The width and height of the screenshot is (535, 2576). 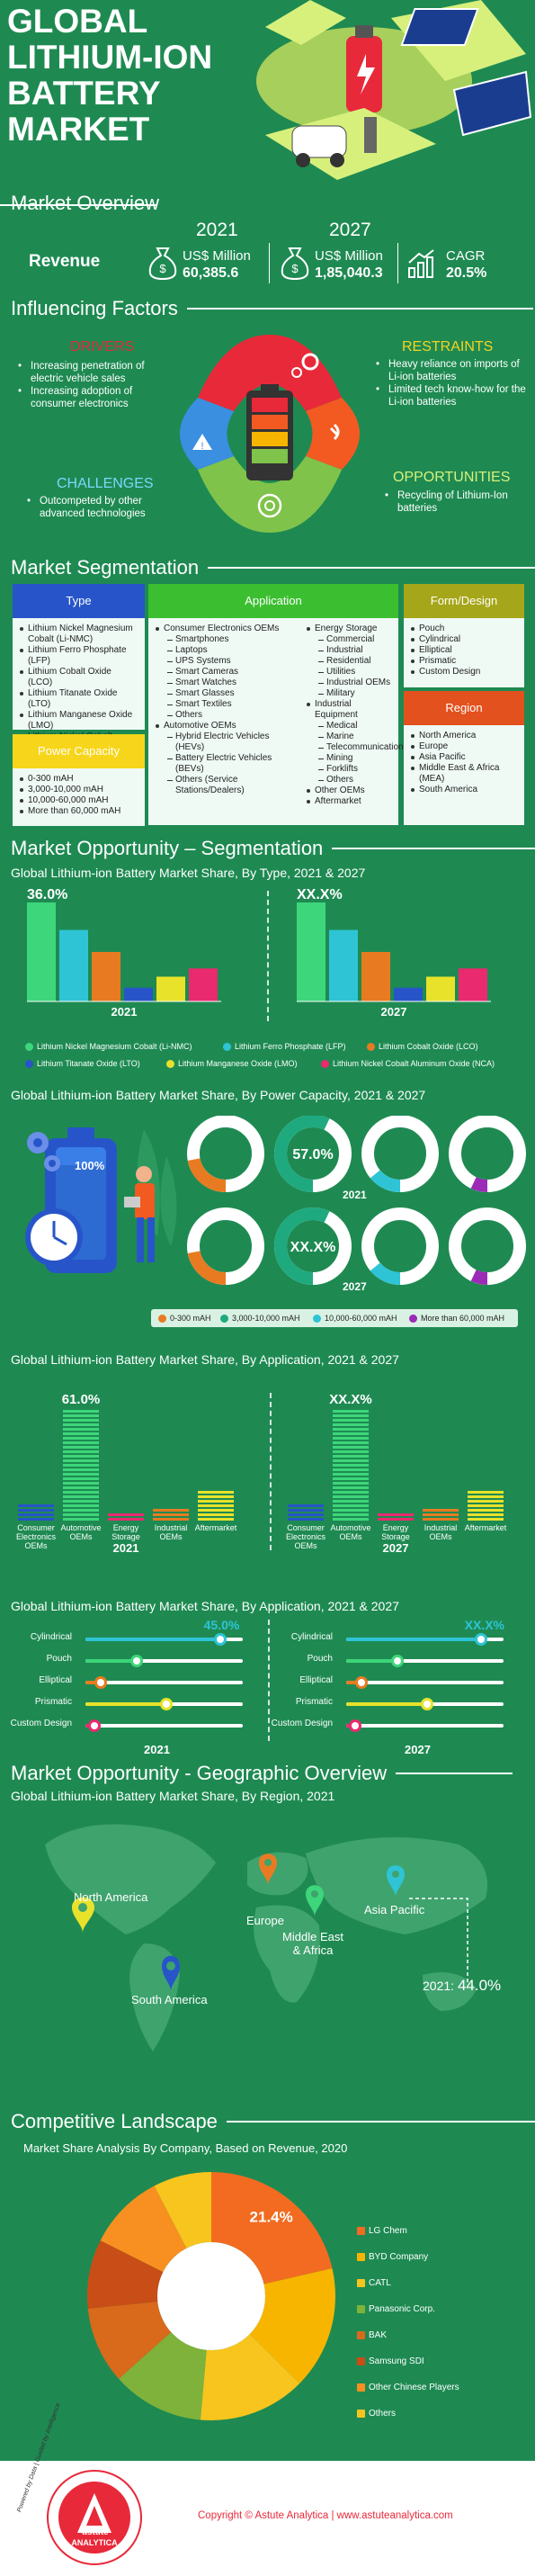 What do you see at coordinates (169, 2000) in the screenshot?
I see `region-label: South America` at bounding box center [169, 2000].